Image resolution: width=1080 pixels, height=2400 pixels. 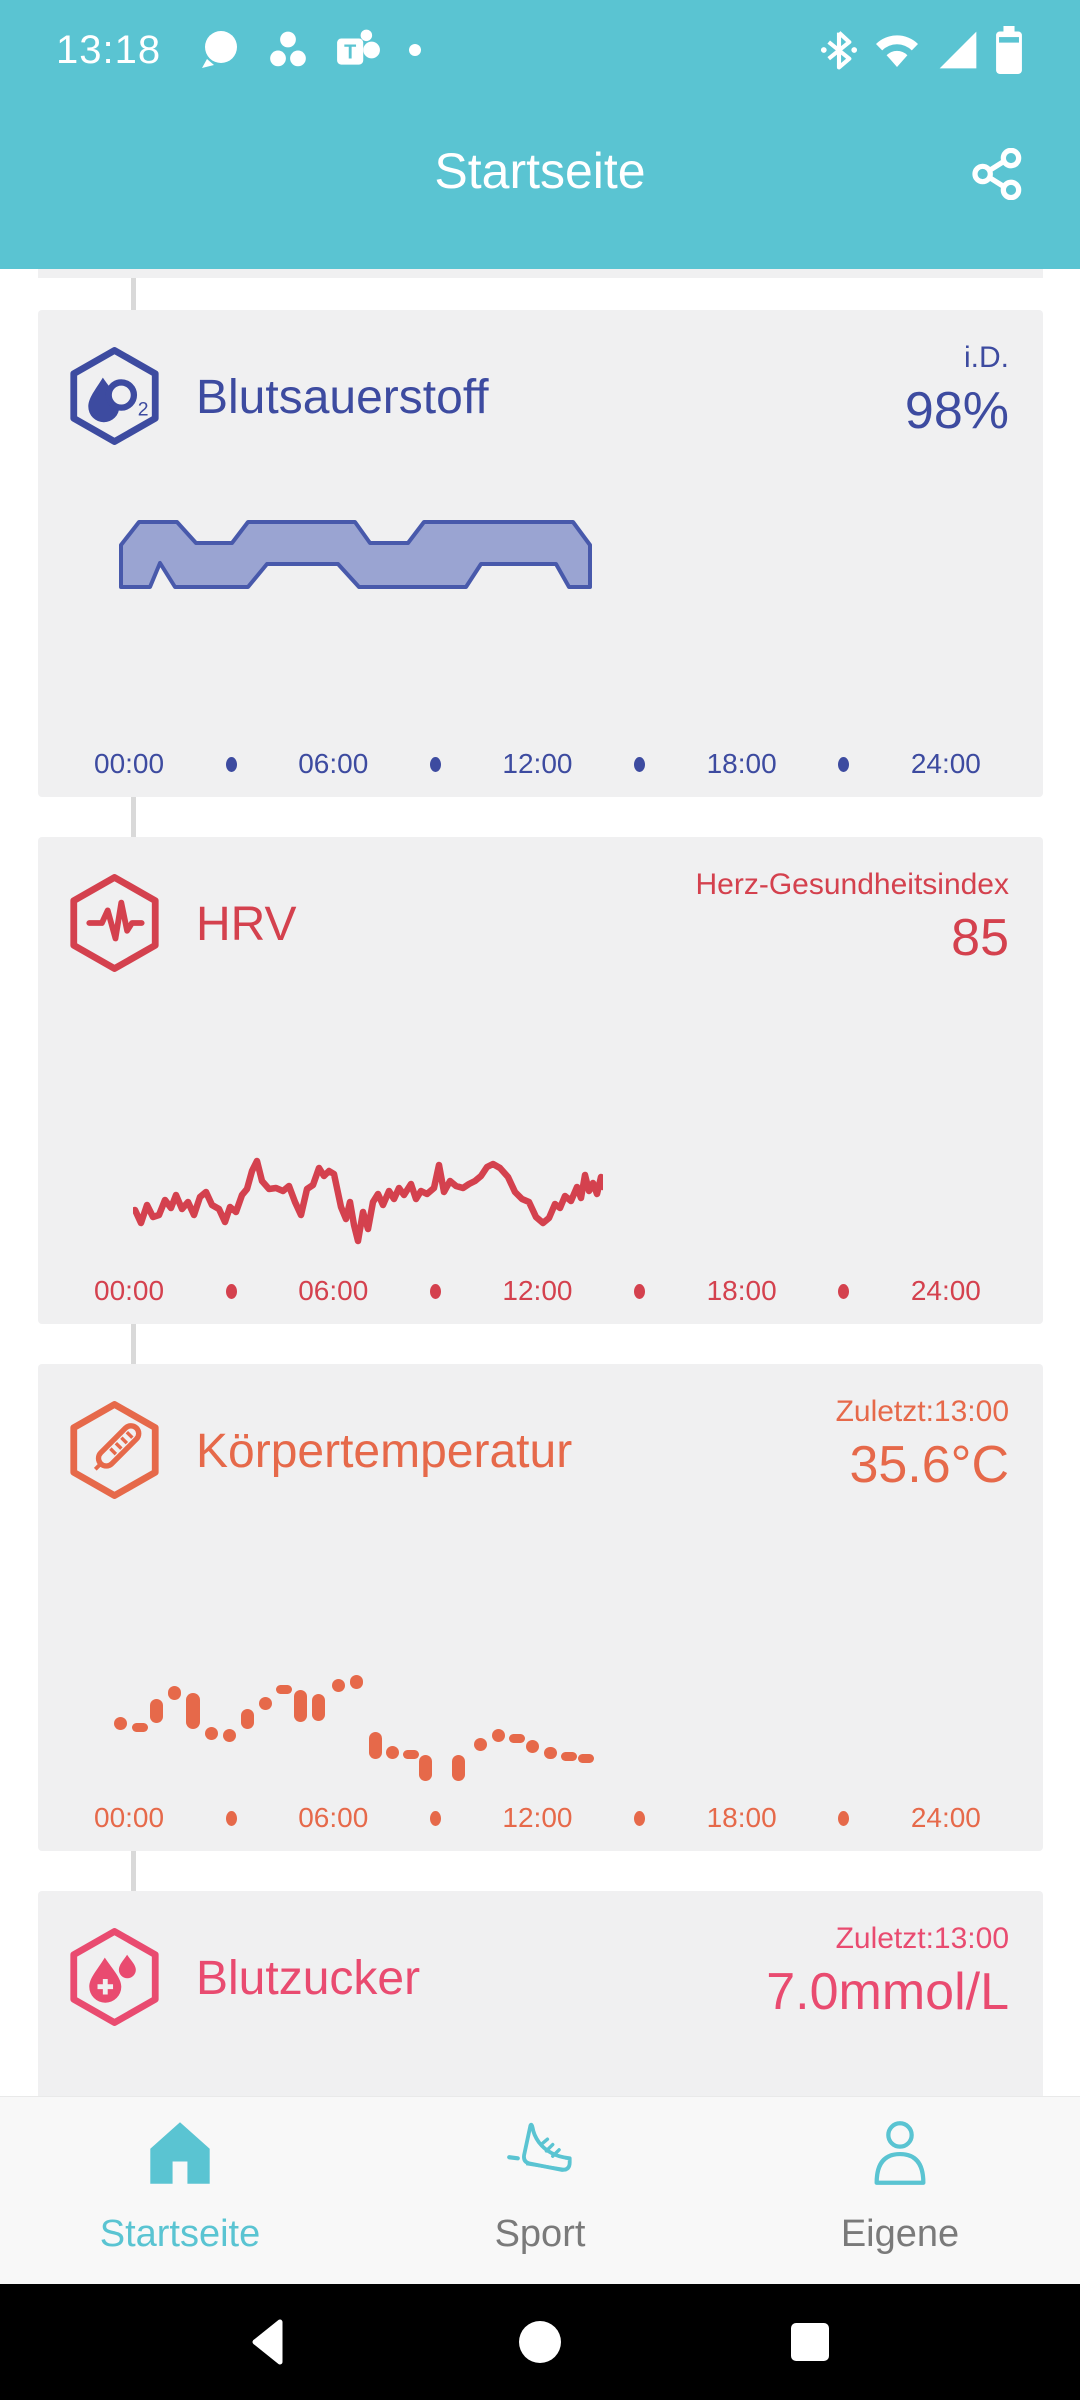 I want to click on nav-item-eigene: Eigene, so click(x=900, y=2190).